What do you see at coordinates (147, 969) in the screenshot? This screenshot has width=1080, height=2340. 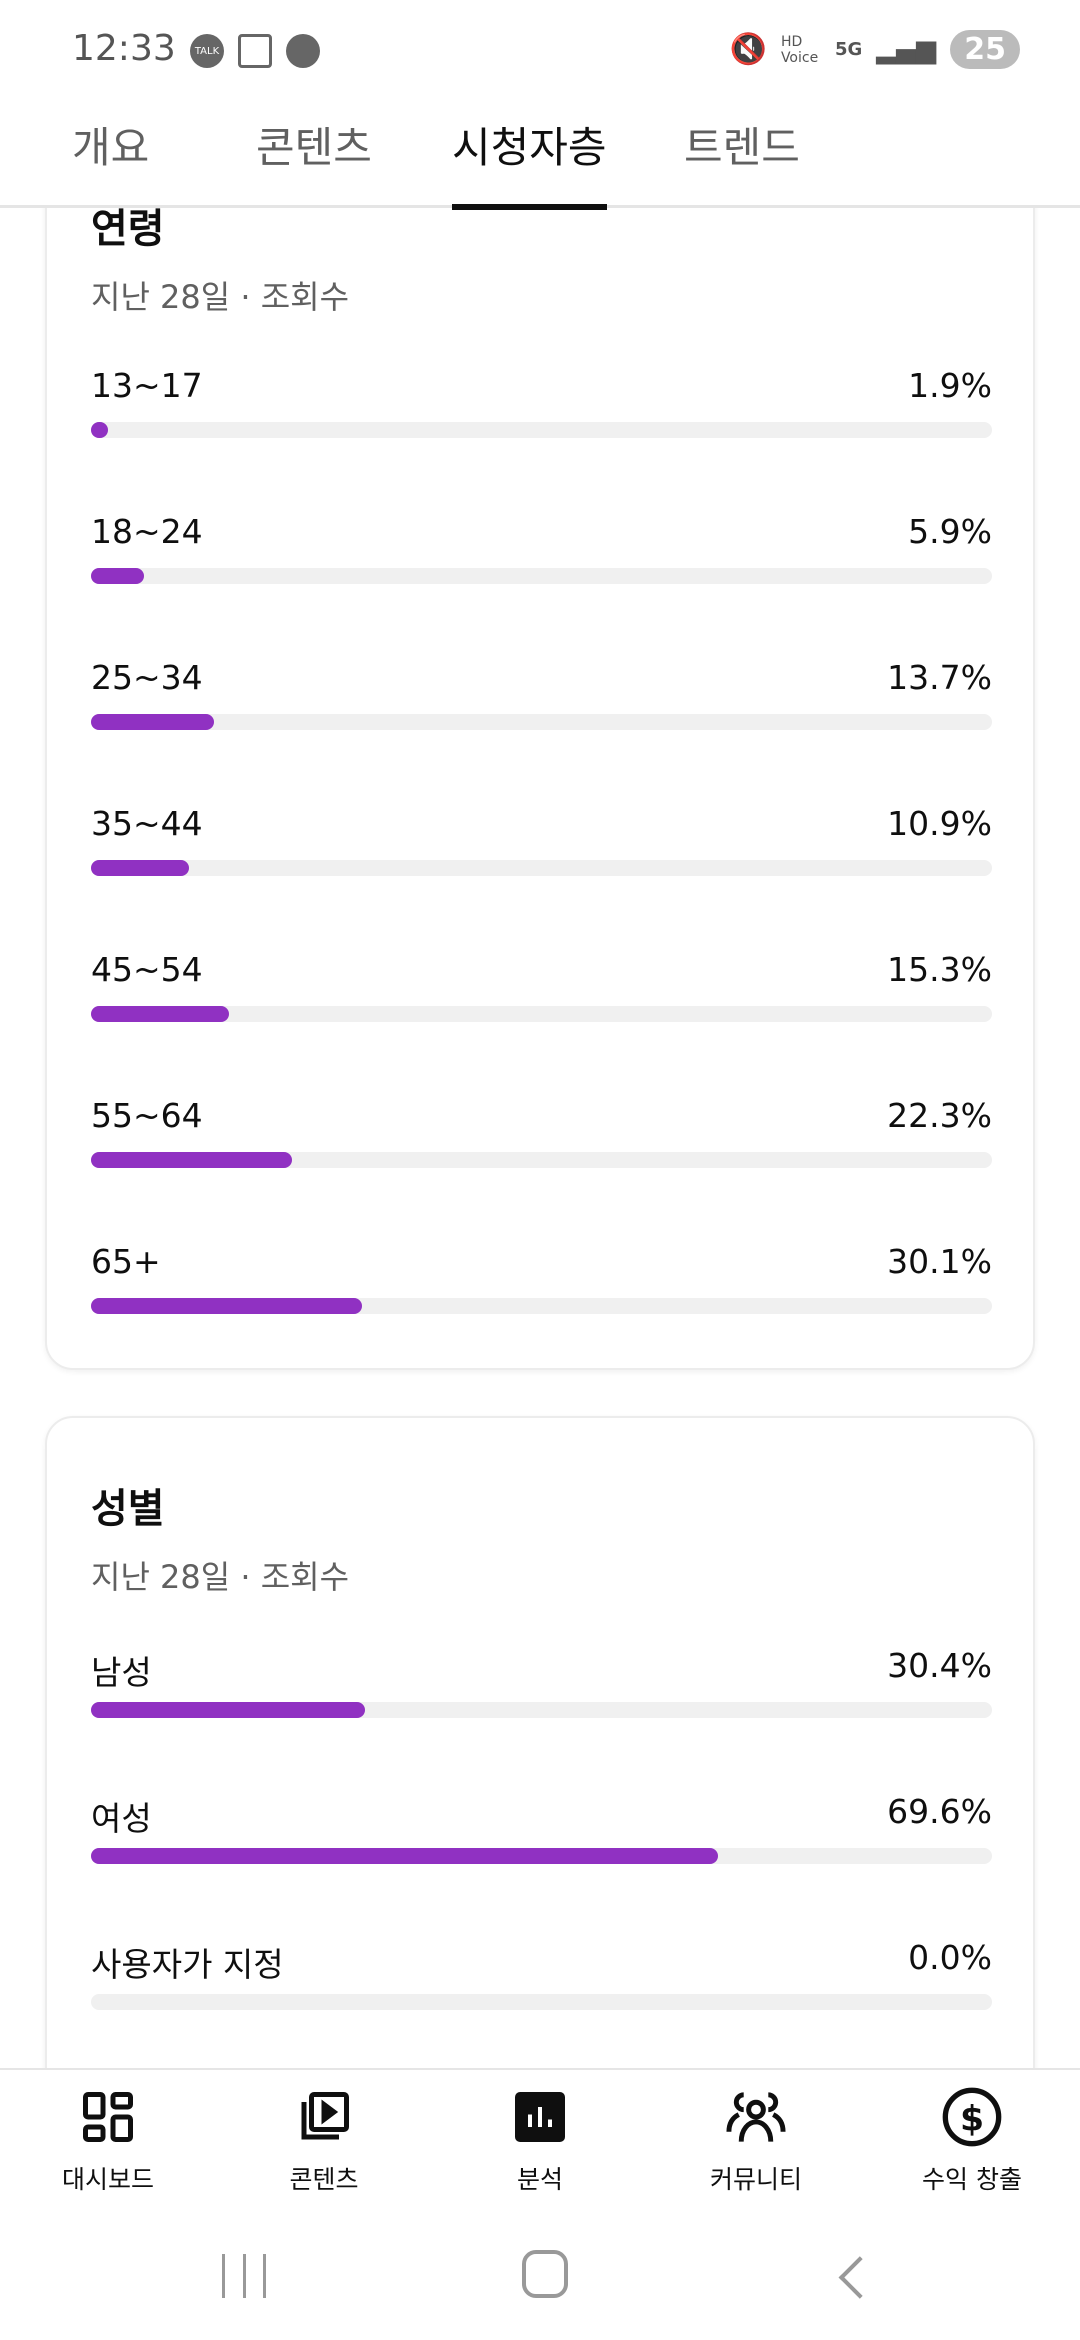 I see `row-label: 45~54` at bounding box center [147, 969].